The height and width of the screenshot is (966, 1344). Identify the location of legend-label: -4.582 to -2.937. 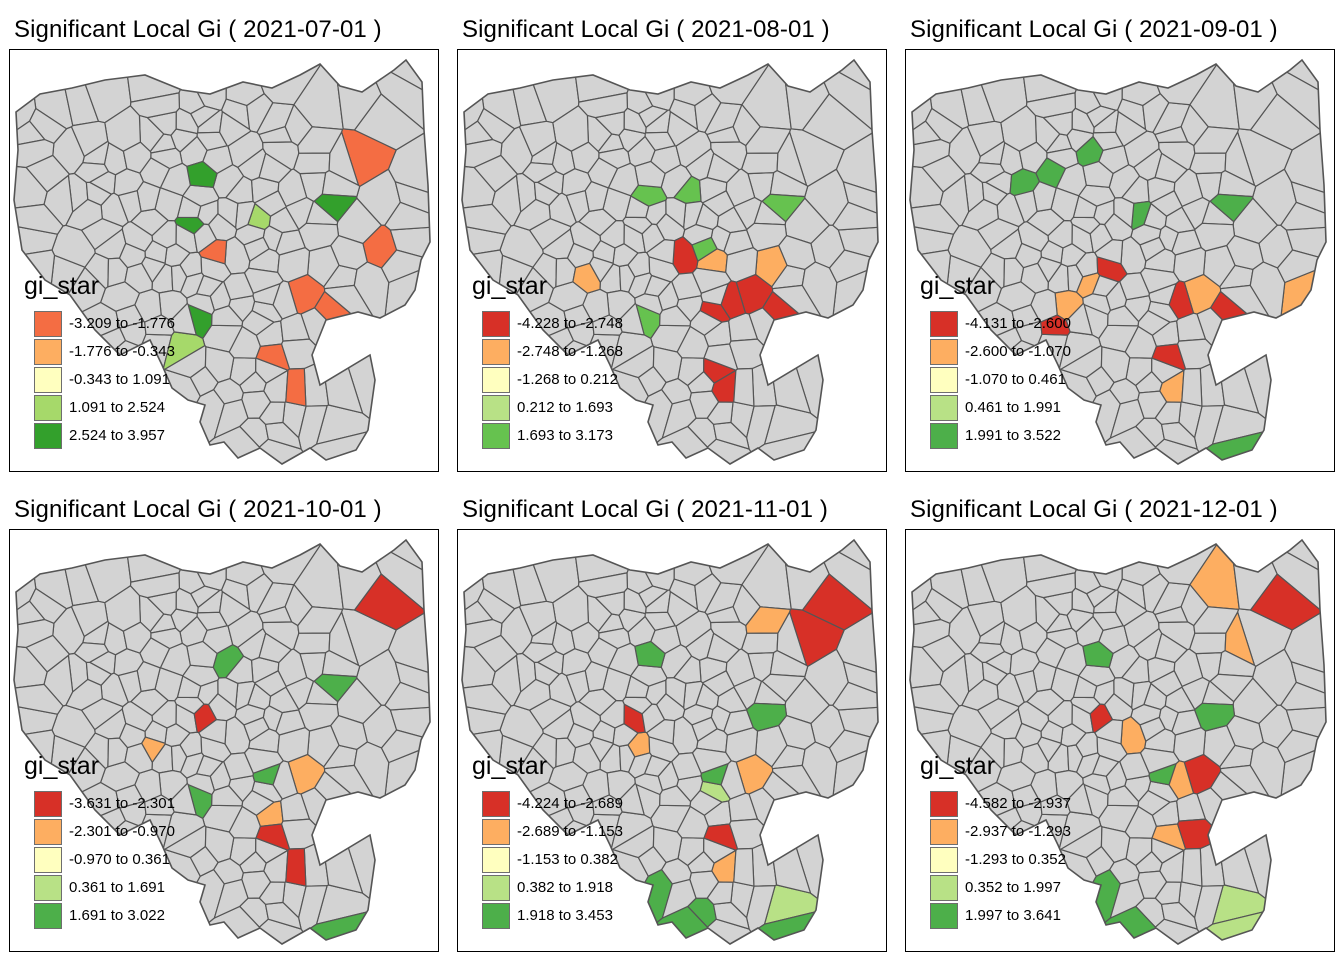
(1018, 803).